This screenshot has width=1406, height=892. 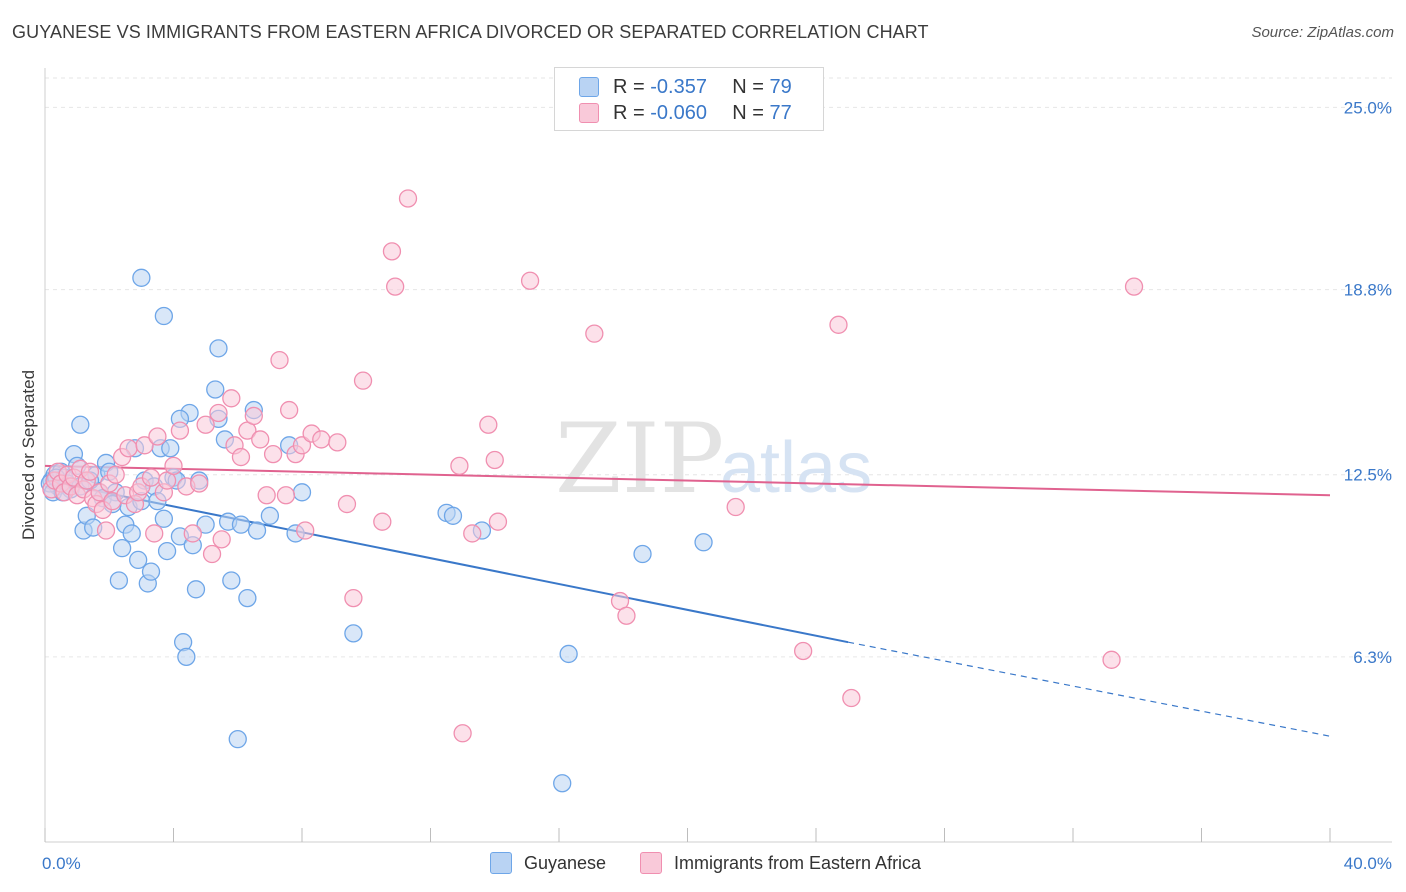 I want to click on legend-row-guyanese: R = -0.357 N = 79, so click(x=685, y=87).